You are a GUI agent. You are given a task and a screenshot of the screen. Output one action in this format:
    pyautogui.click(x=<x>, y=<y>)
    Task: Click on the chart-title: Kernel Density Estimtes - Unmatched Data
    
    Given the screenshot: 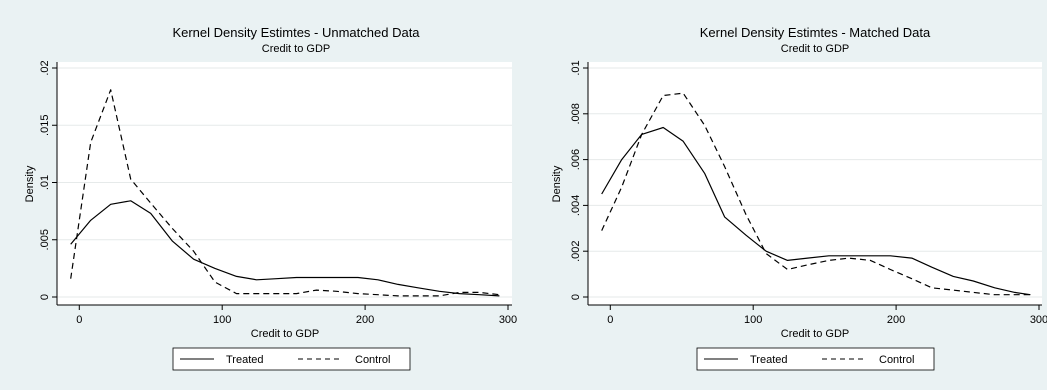 What is the action you would take?
    pyautogui.click(x=296, y=32)
    